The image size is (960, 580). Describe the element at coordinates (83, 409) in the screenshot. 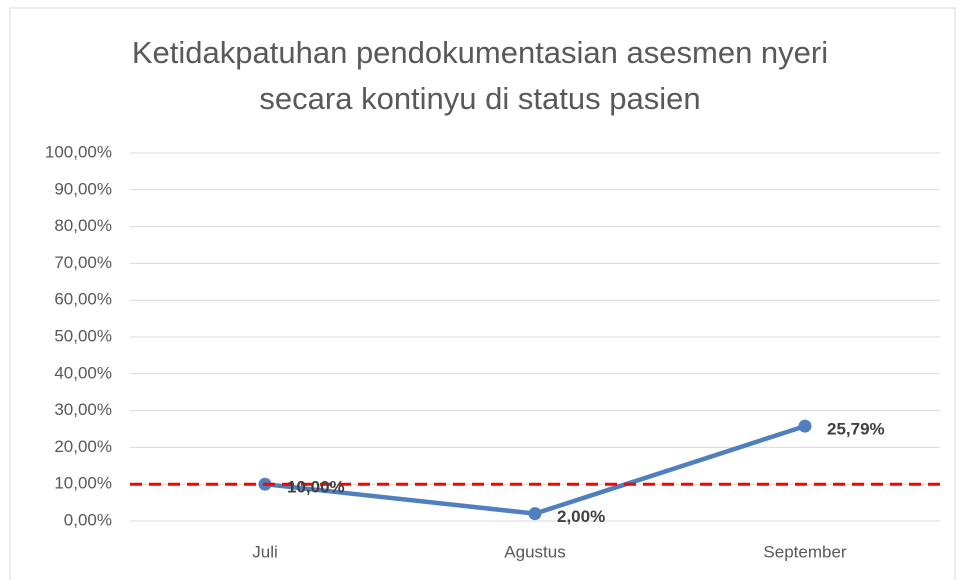

I see `y-tick-label: 30,00%` at that location.